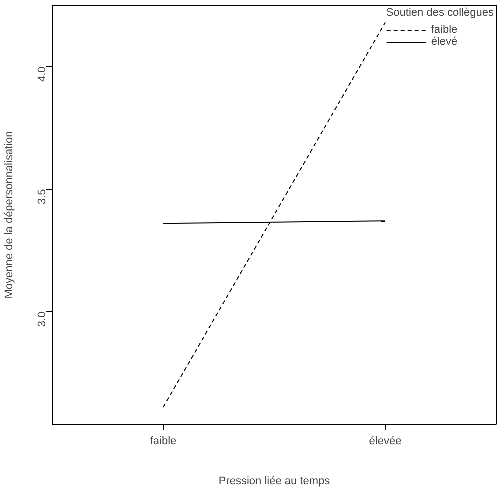 This screenshot has height=490, width=500. I want to click on x-tick-label: élevée, so click(385, 442).